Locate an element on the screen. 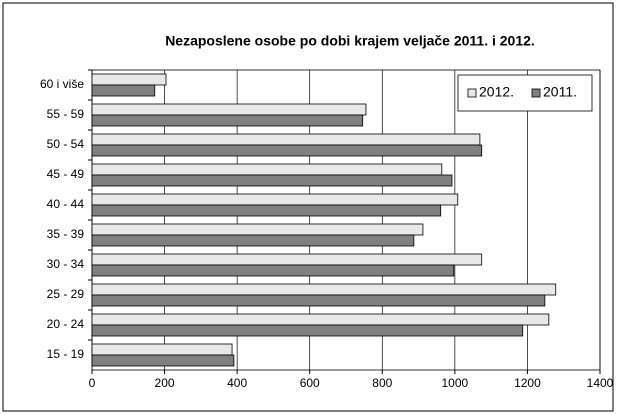  legend-label: 2012. is located at coordinates (496, 92).